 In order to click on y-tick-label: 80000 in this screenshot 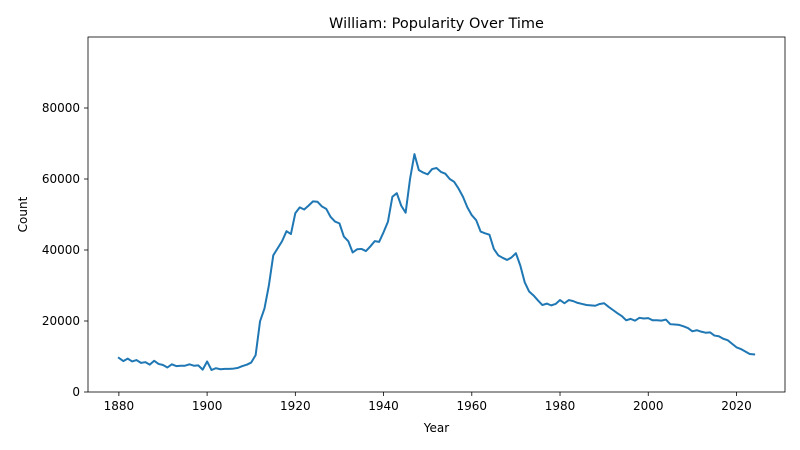, I will do `click(61, 108)`.